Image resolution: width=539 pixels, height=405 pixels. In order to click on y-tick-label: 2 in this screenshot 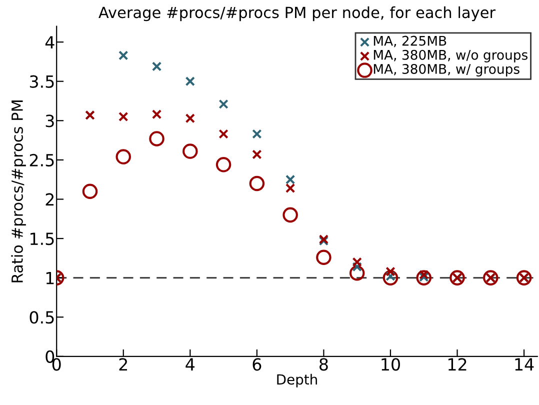, I will do `click(50, 199)`.